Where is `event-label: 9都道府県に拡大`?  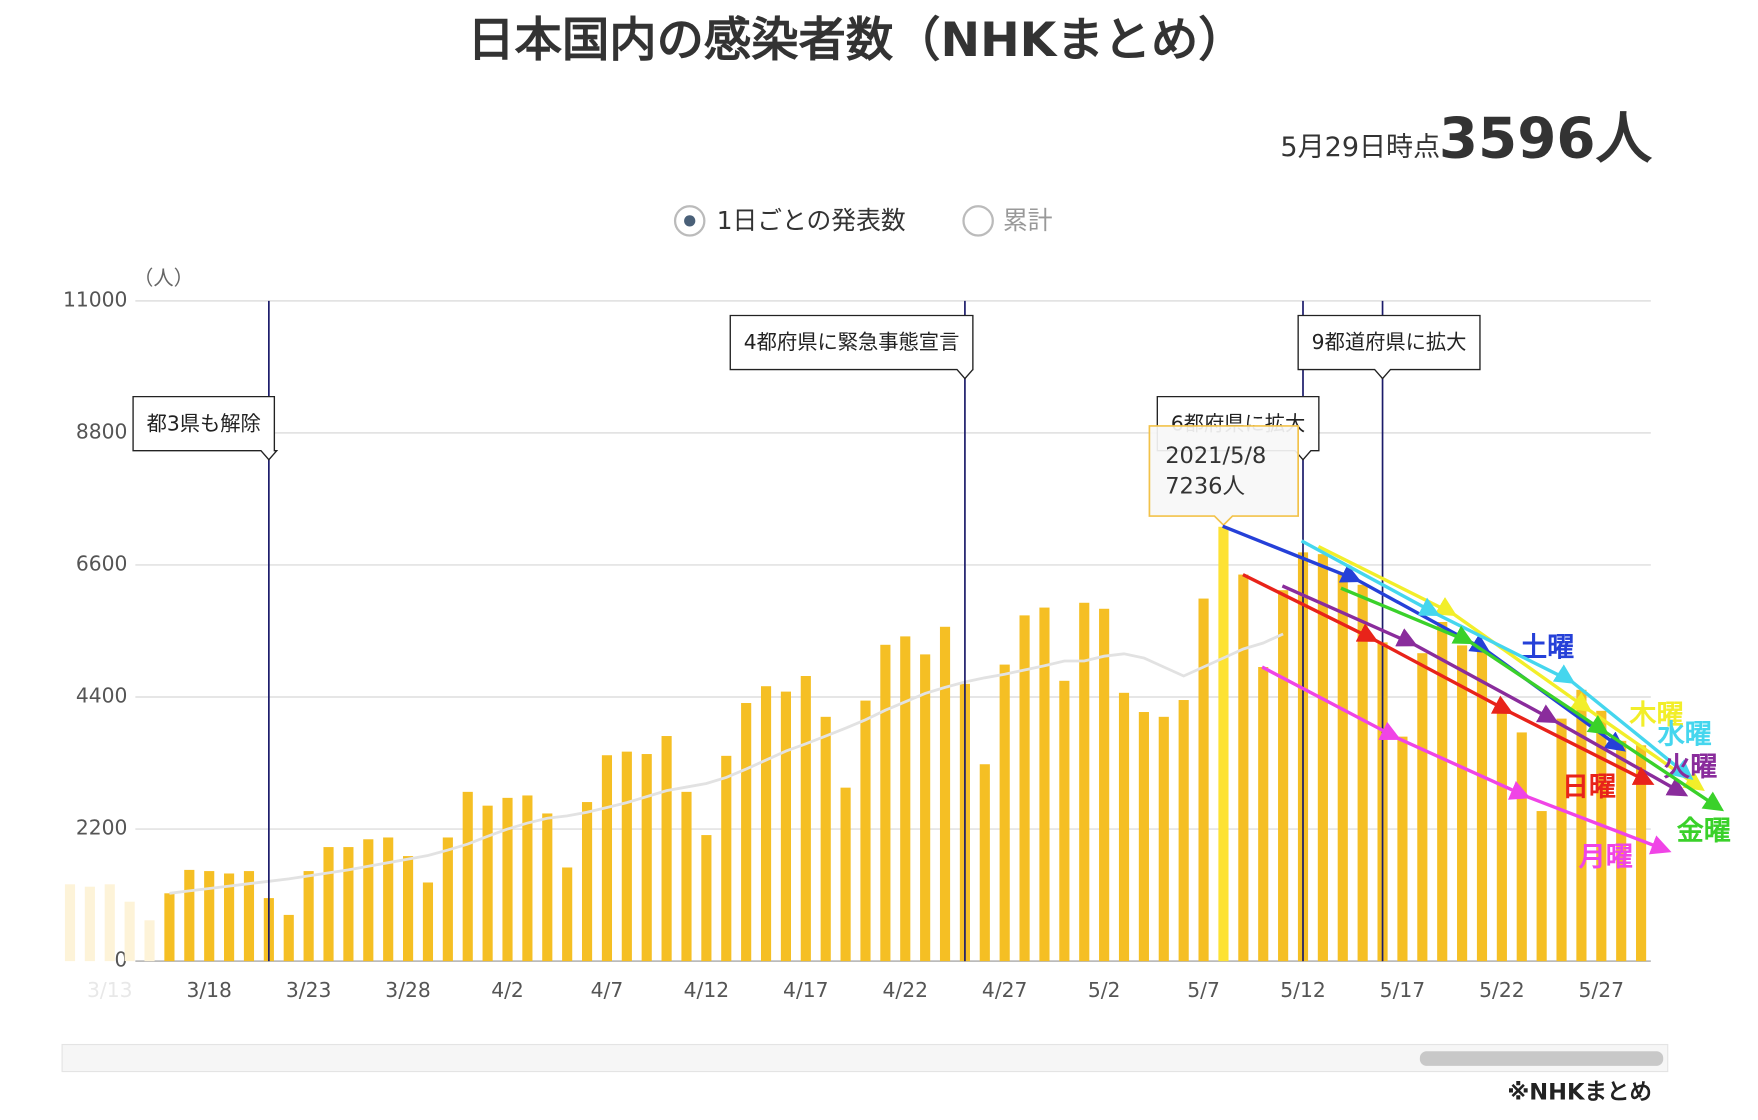 event-label: 9都道府県に拡大 is located at coordinates (1389, 347).